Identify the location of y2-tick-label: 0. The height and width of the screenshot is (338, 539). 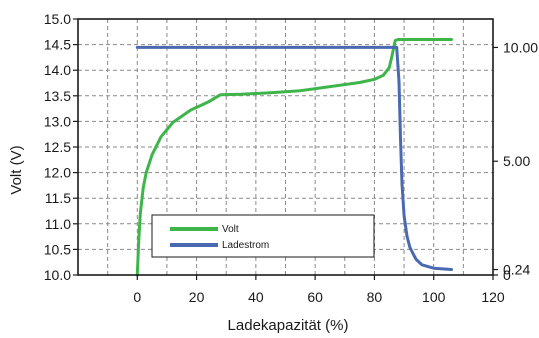
(507, 275).